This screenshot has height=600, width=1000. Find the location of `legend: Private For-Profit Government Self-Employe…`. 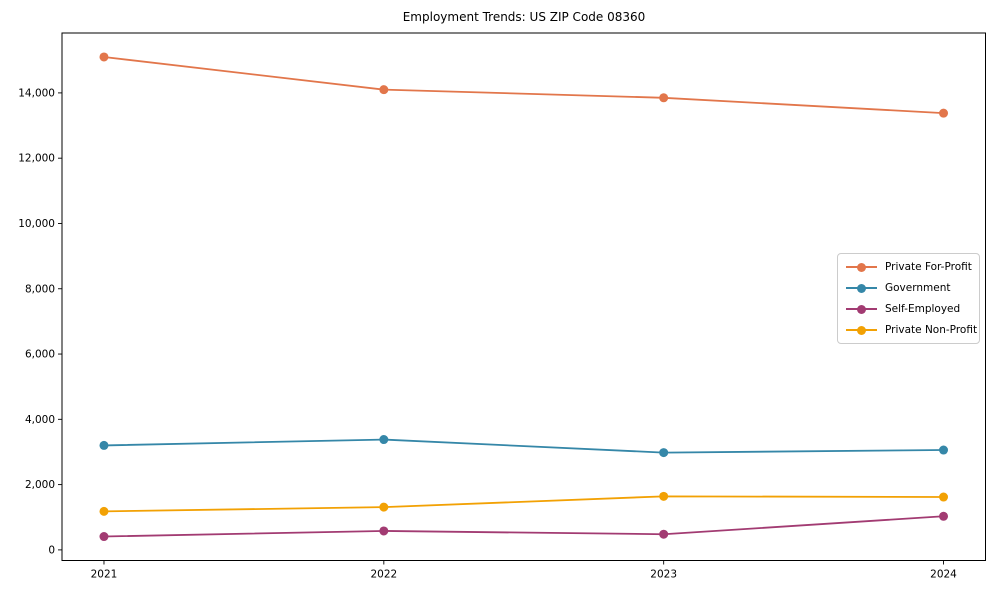

legend: Private For-Profit Government Self-Employe… is located at coordinates (908, 298).